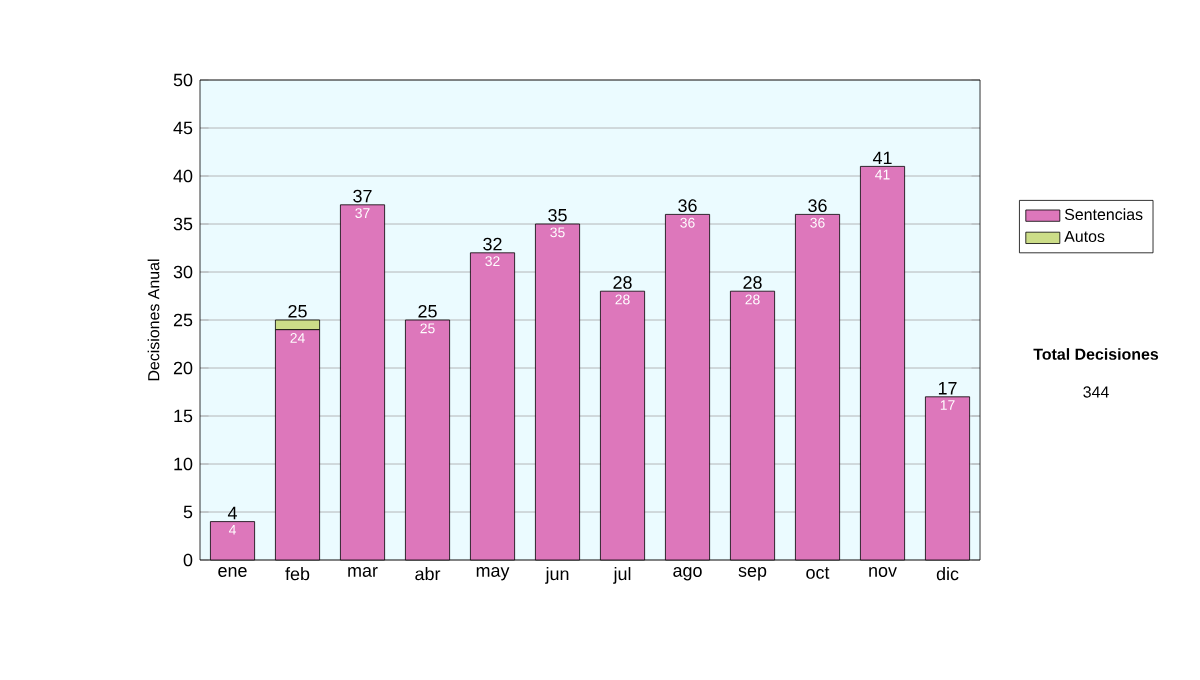  I want to click on x-tick-label: sep, so click(752, 574).